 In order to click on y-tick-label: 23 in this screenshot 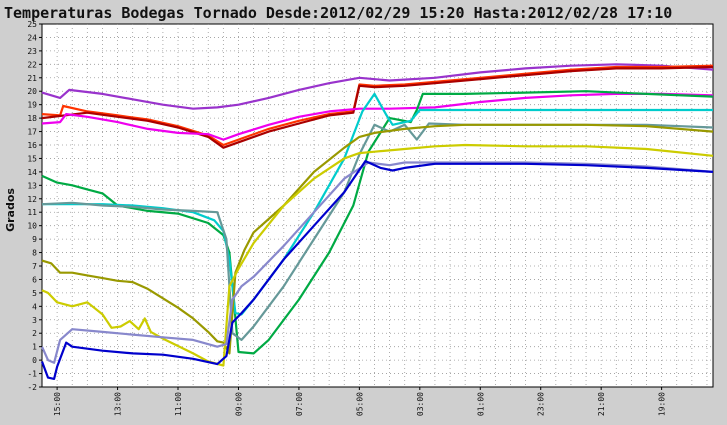, I will do `click(32, 51)`.